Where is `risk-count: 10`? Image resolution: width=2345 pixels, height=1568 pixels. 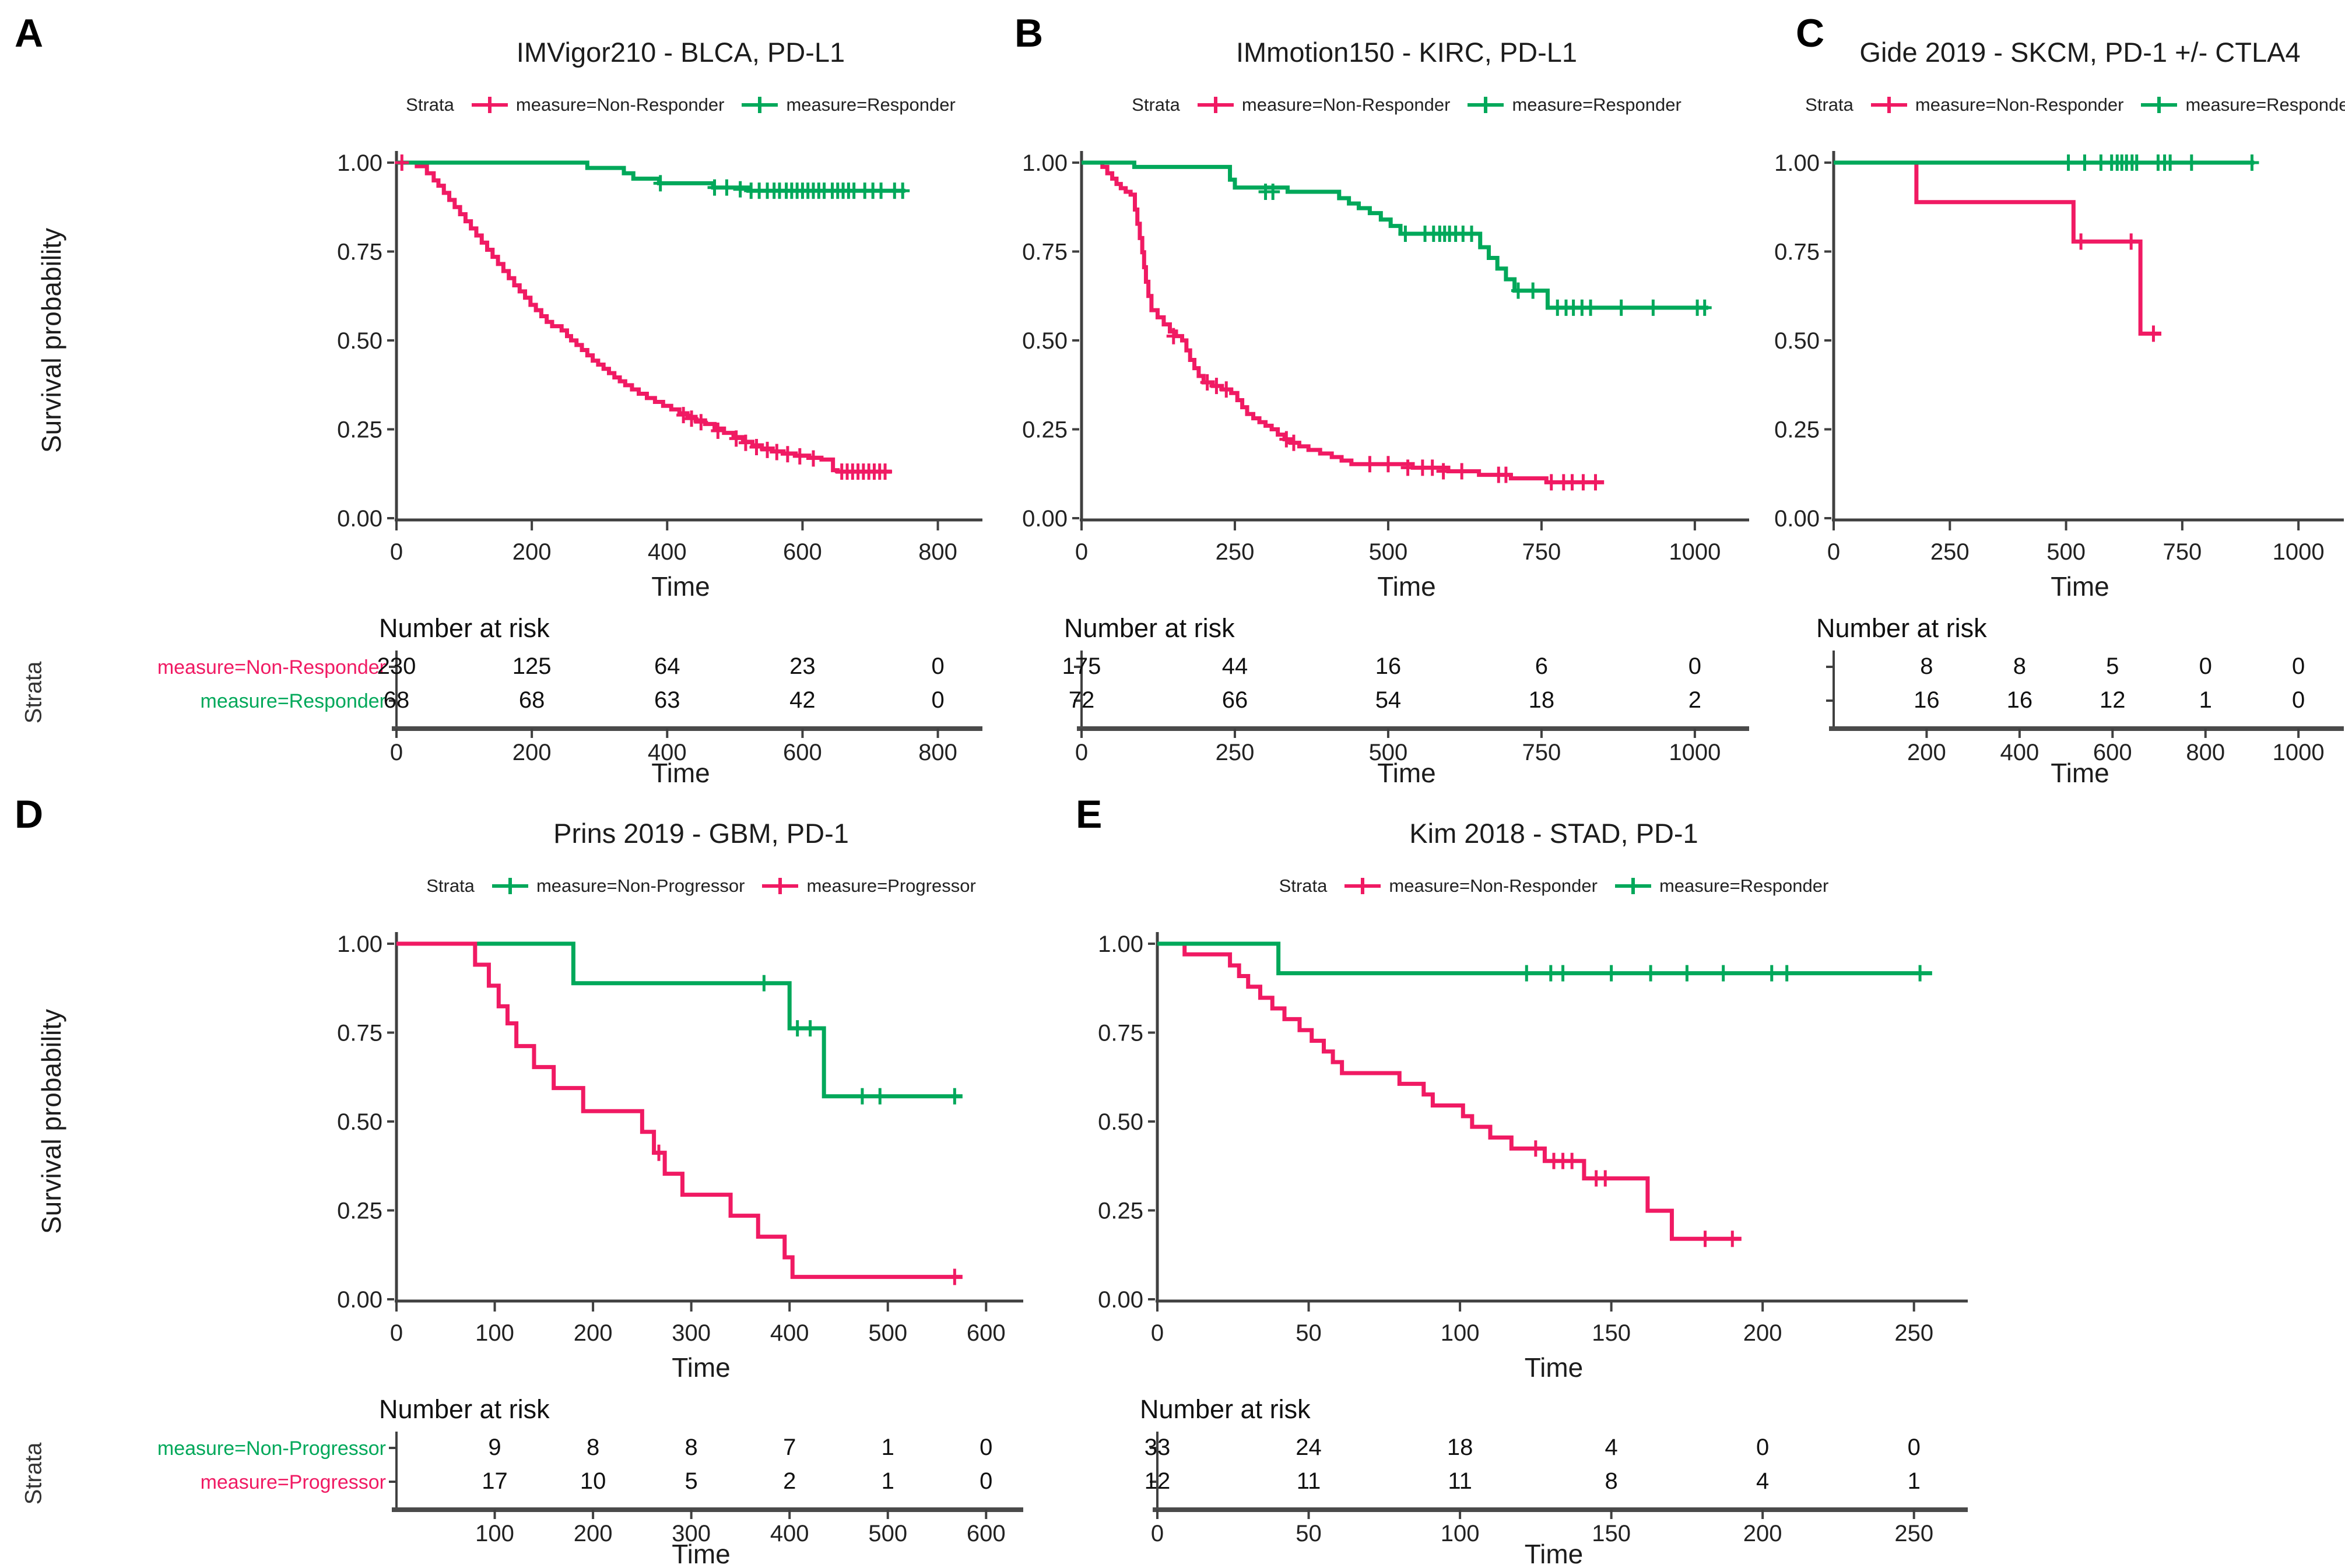 risk-count: 10 is located at coordinates (593, 1481).